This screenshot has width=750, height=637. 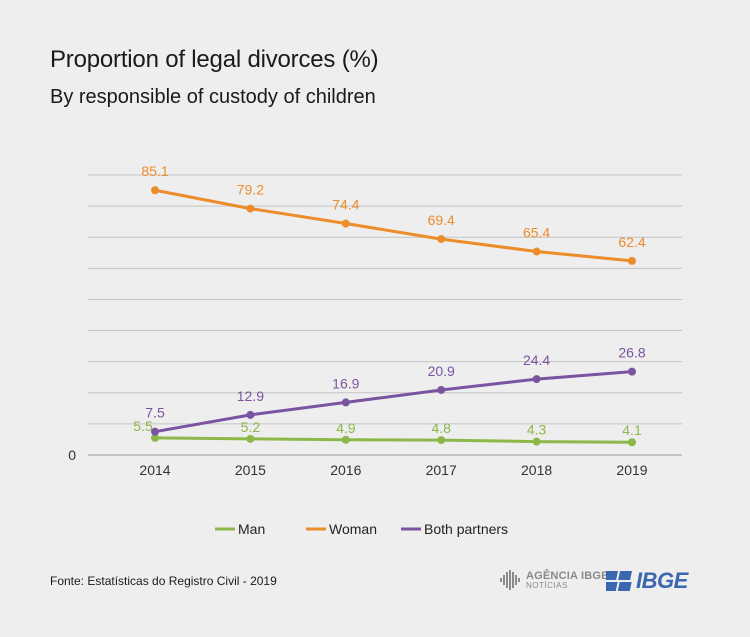 I want to click on data-label: 4.9, so click(x=346, y=428).